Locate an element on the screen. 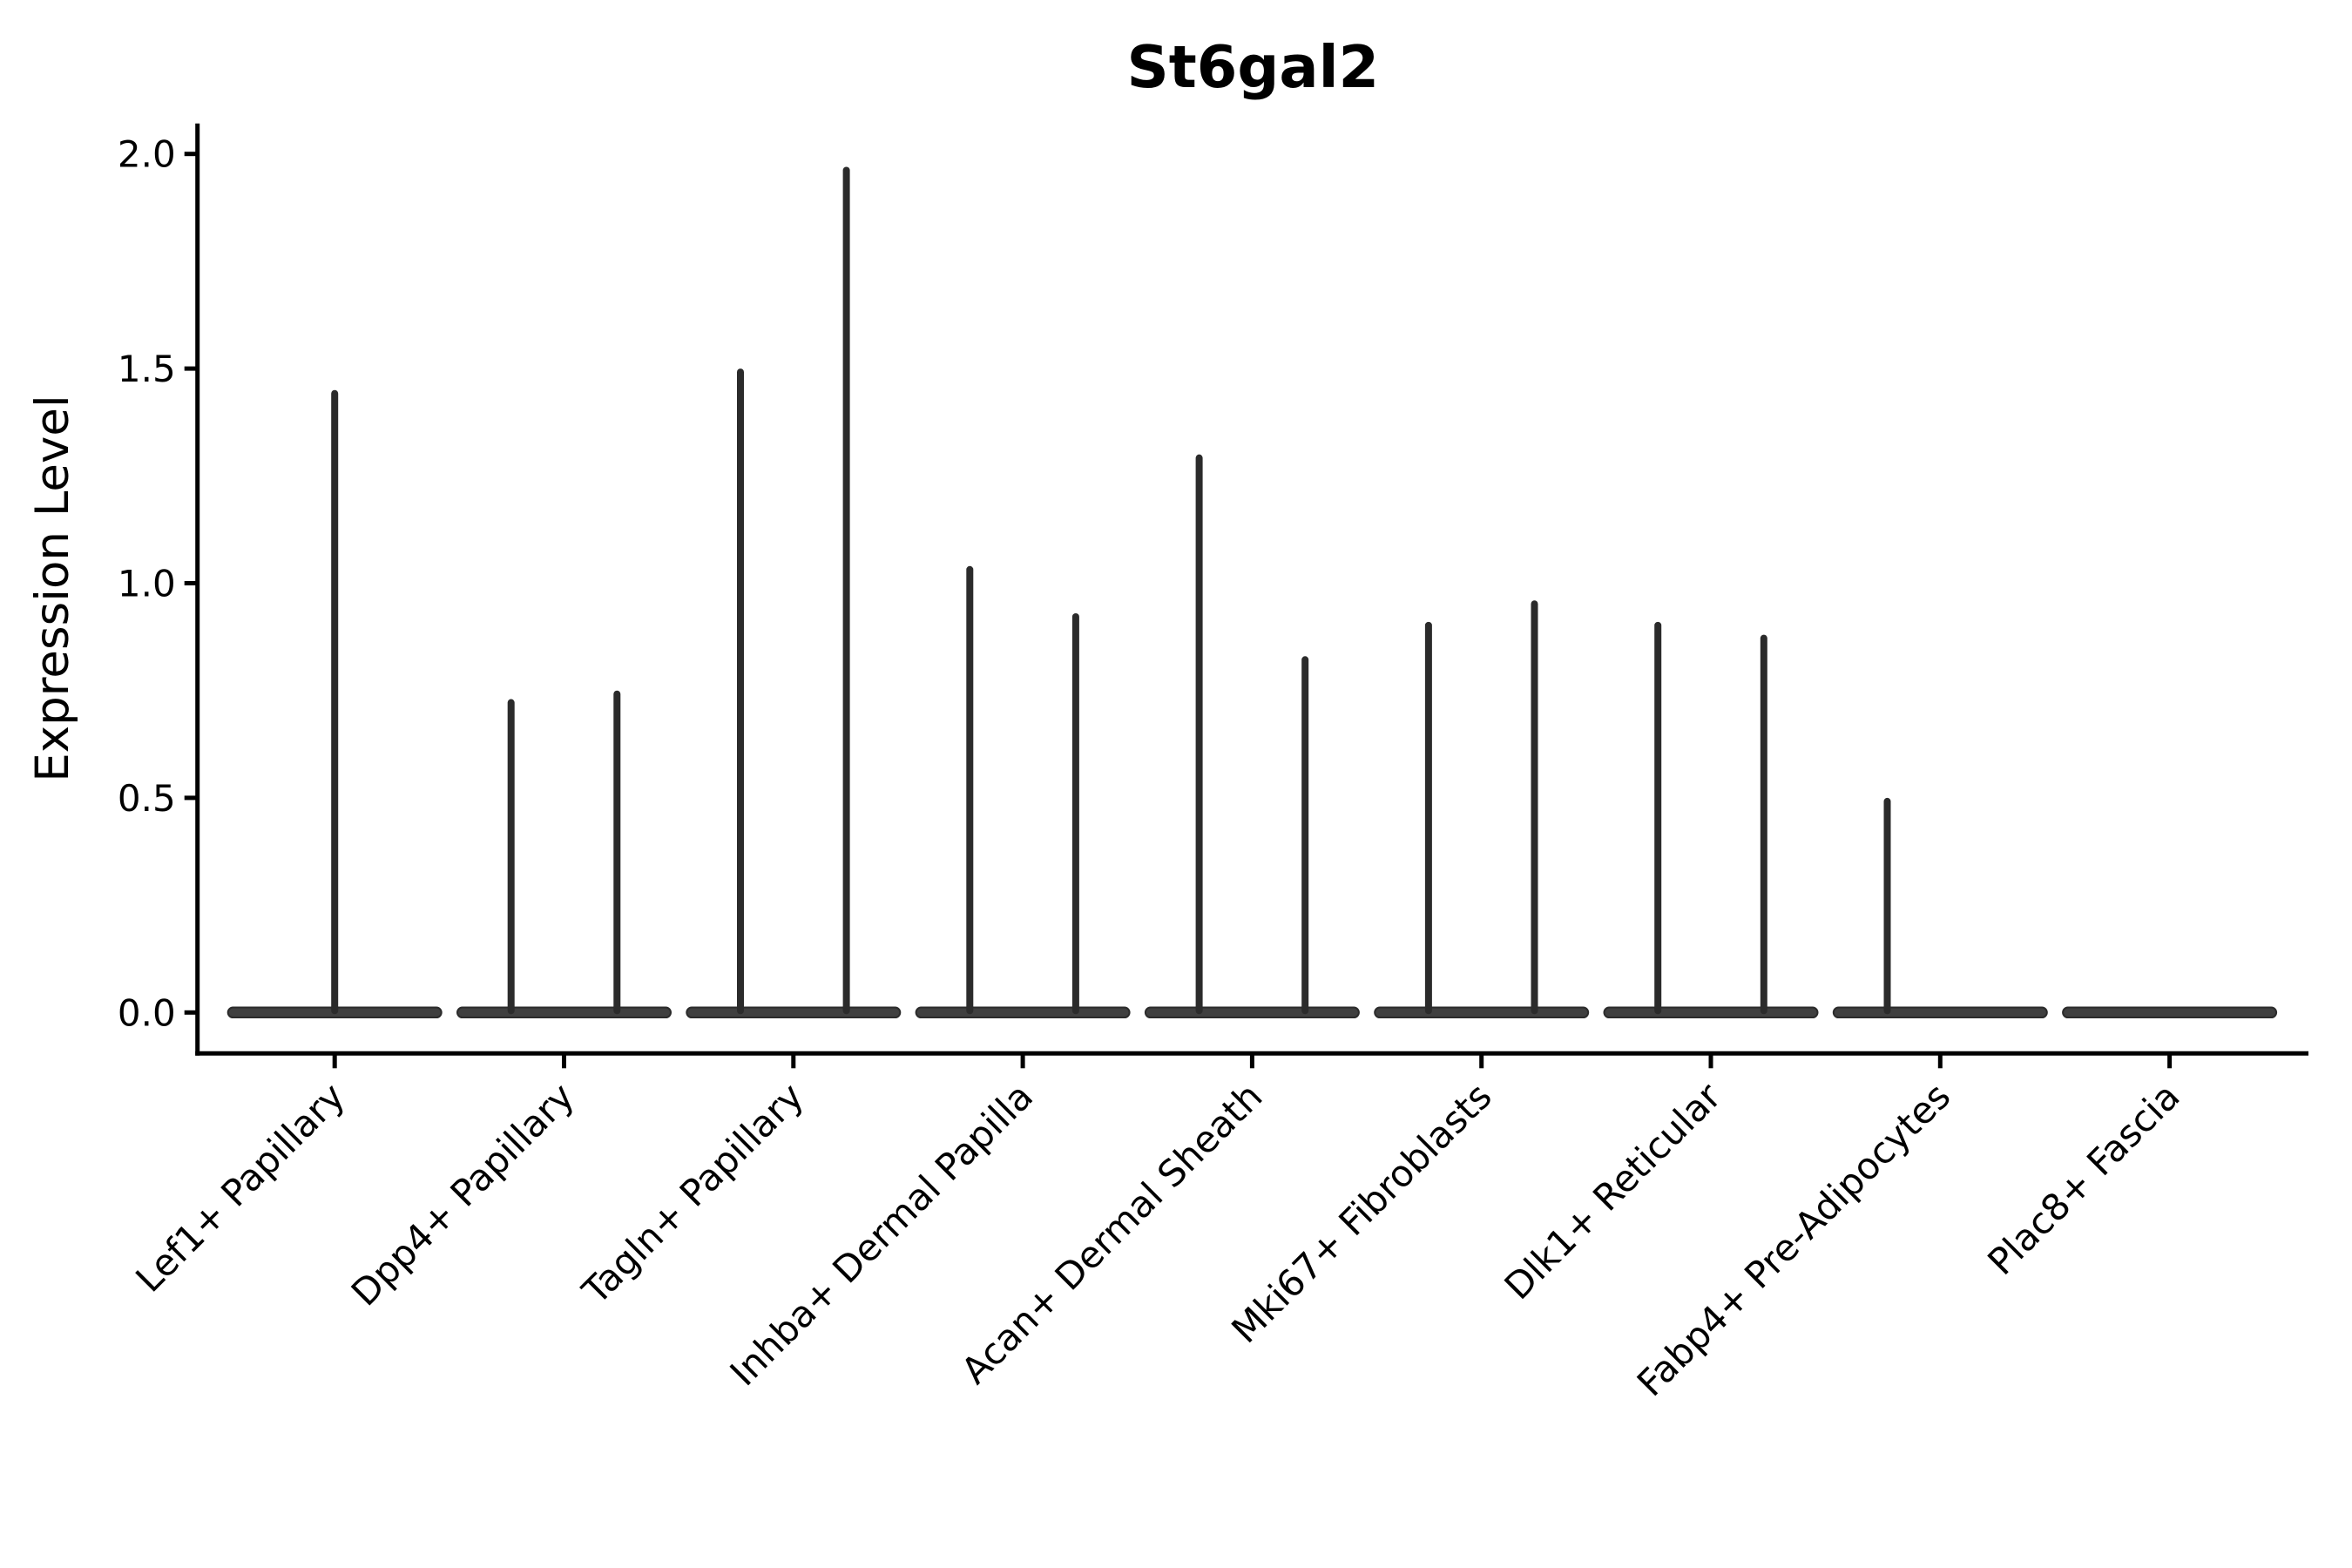  y-axis-label: Expression Level is located at coordinates (52, 588).